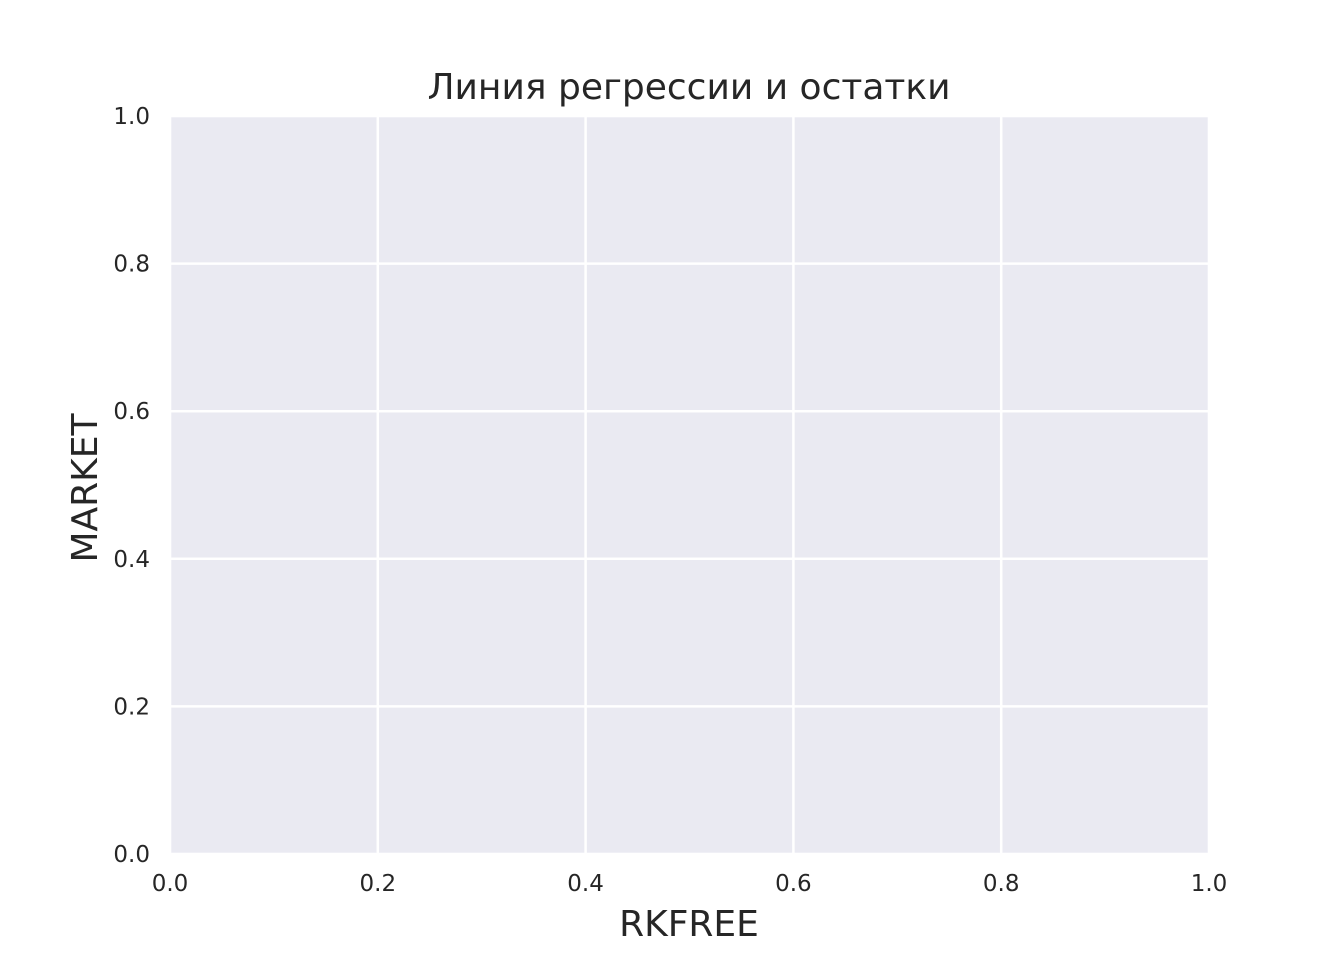 The image size is (1344, 960). Describe the element at coordinates (131, 707) in the screenshot. I see `y-tick-label: 0.2` at that location.